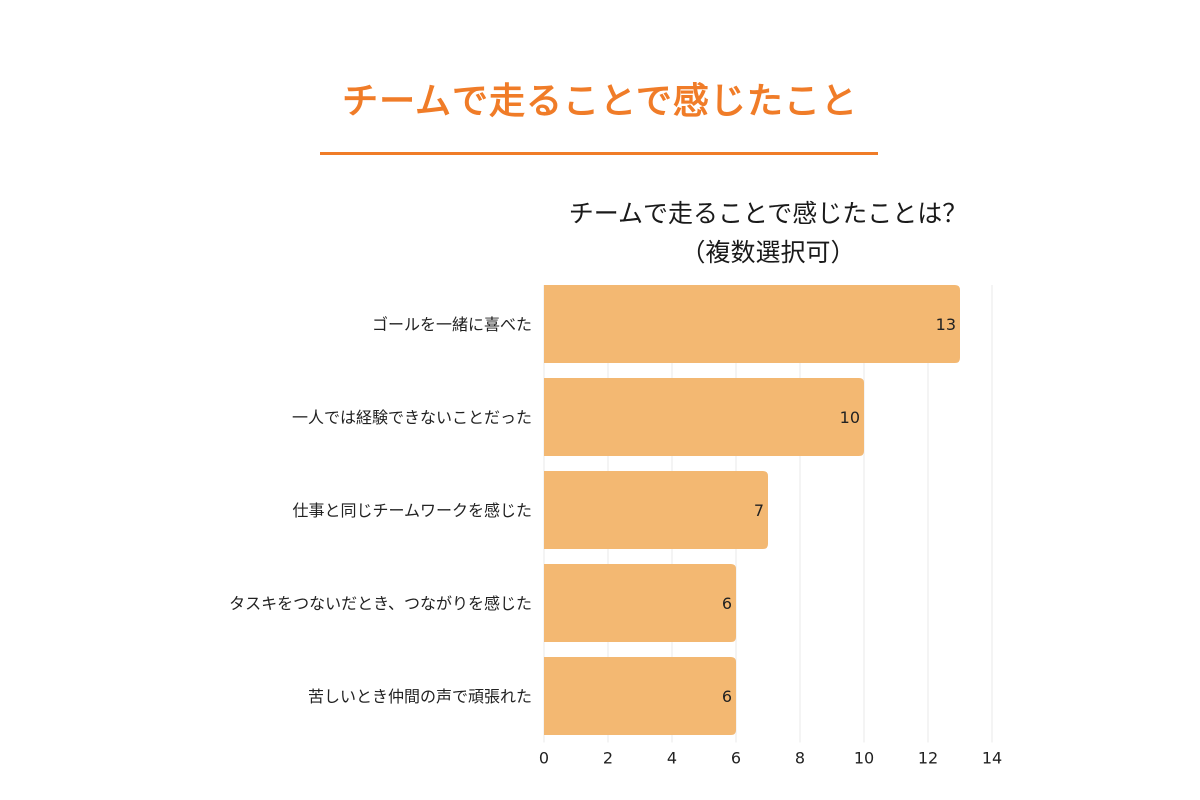 This screenshot has height=800, width=1200. What do you see at coordinates (412, 510) in the screenshot?
I see `category-label: 仕事と同じチームワークを感じた` at bounding box center [412, 510].